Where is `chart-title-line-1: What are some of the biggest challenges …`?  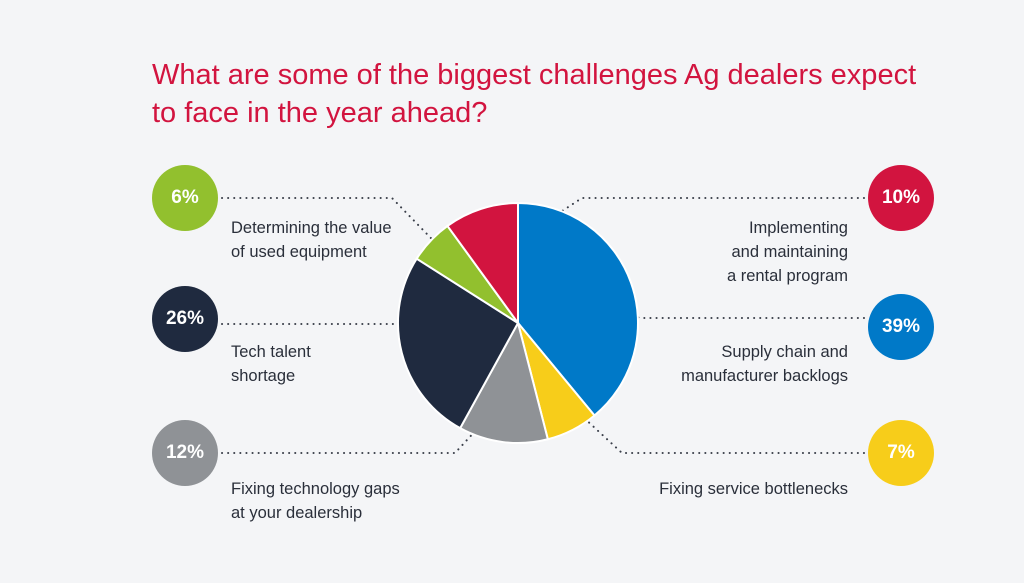
chart-title-line-1: What are some of the biggest challenges … is located at coordinates (534, 75).